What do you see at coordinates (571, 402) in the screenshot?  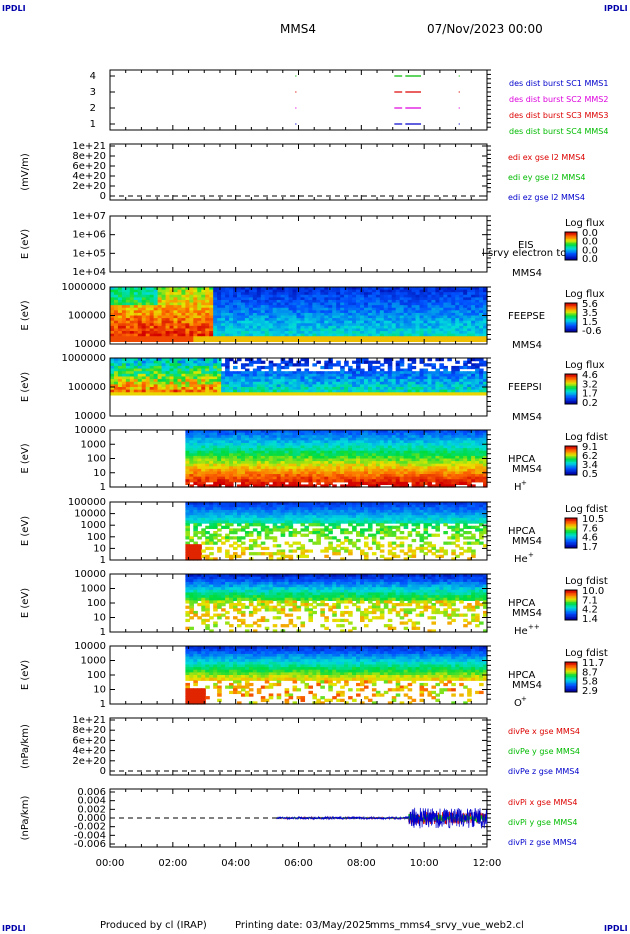 I see `feepsi-colorbar-cell` at bounding box center [571, 402].